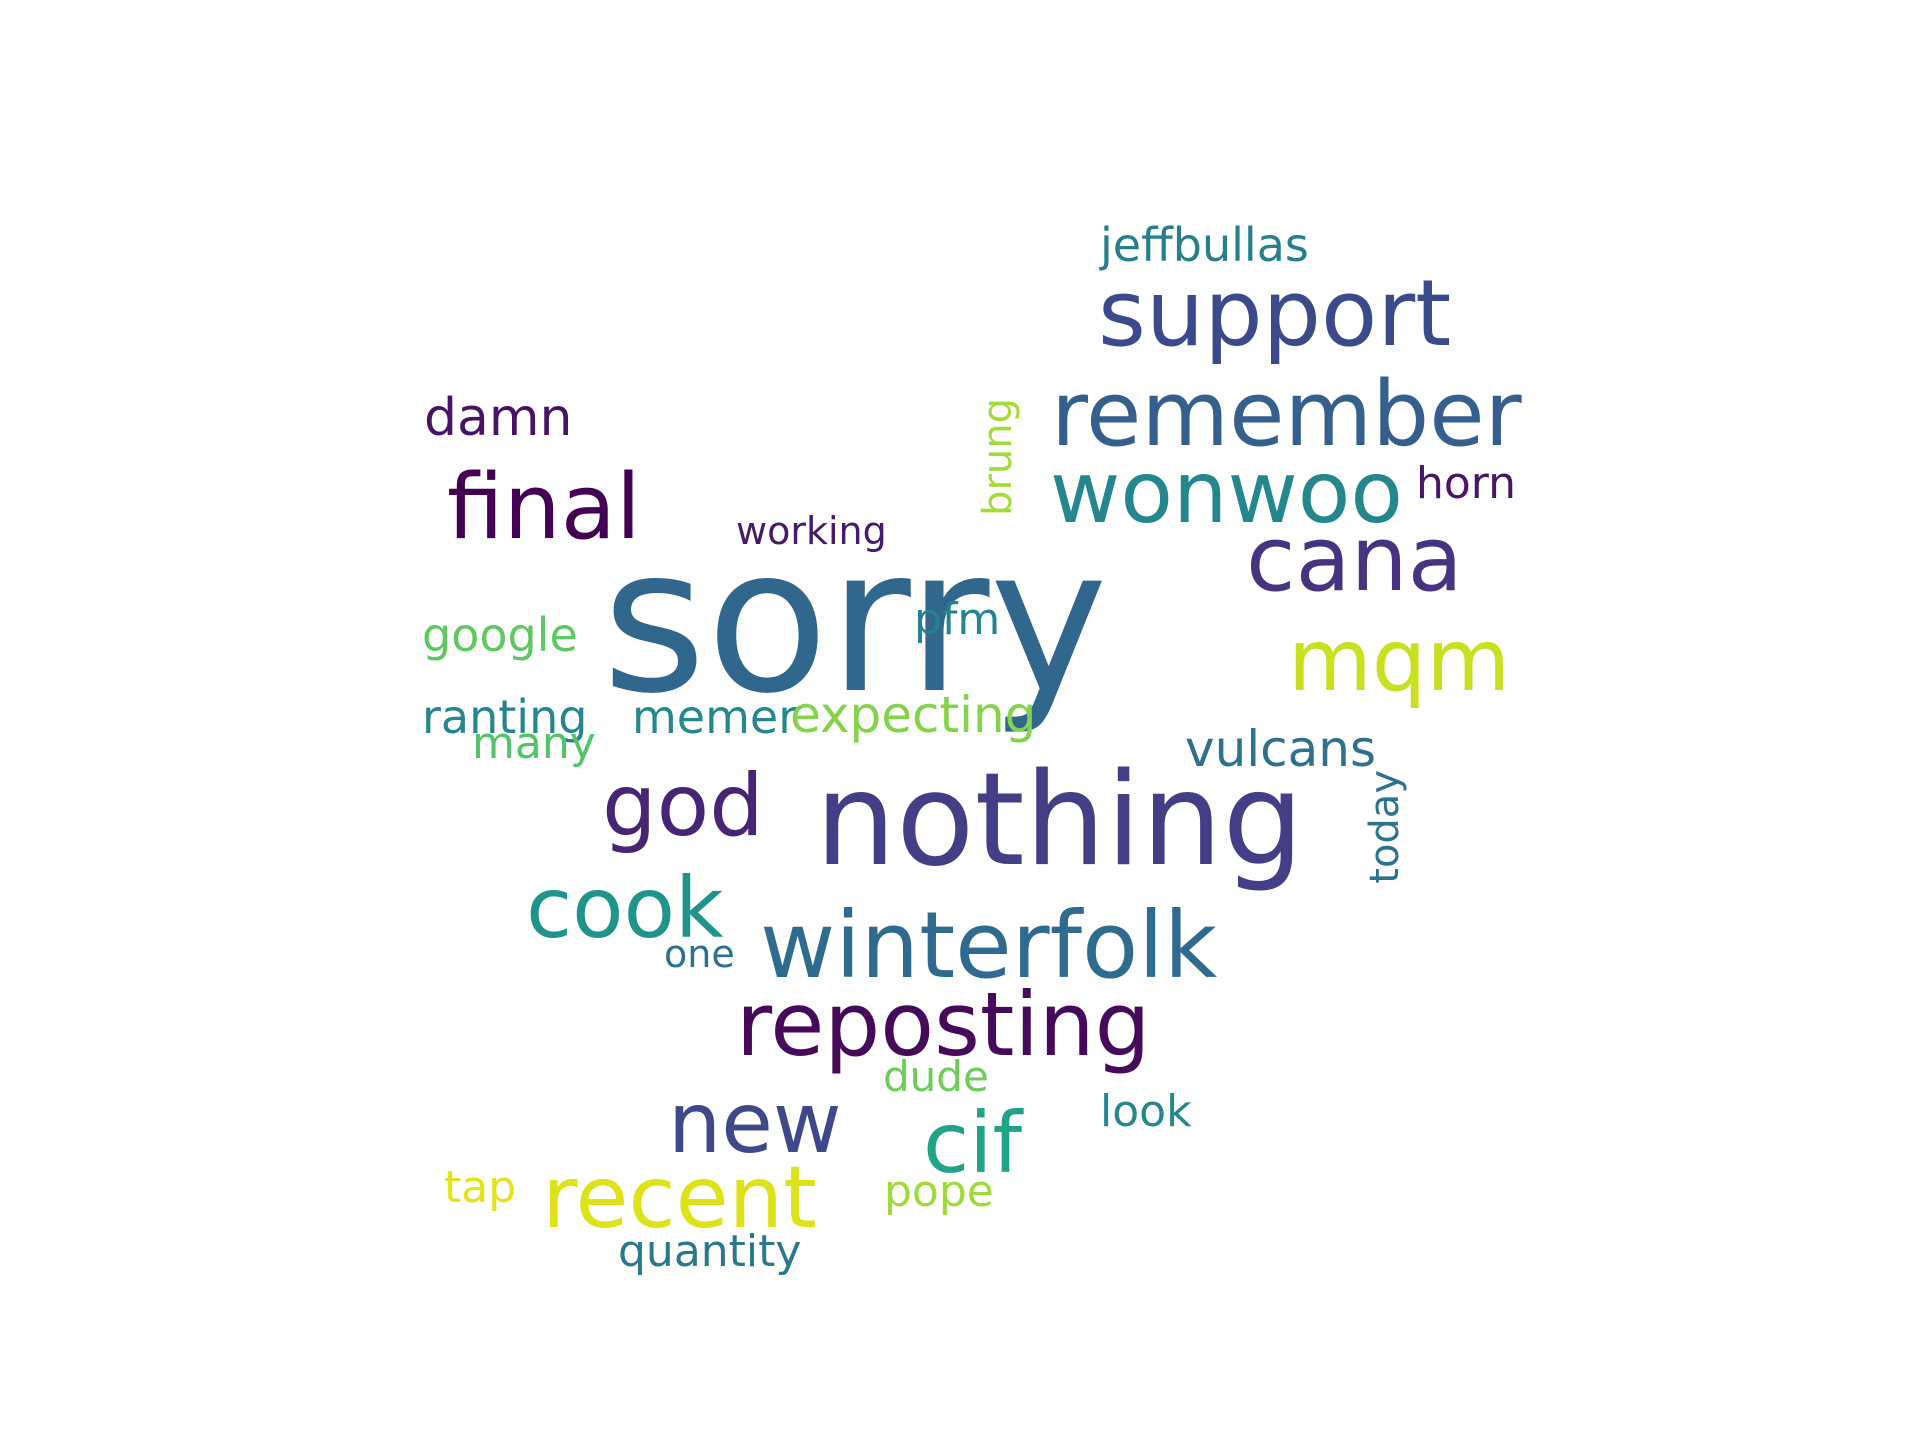  Describe the element at coordinates (811, 531) in the screenshot. I see `word-working: working` at that location.